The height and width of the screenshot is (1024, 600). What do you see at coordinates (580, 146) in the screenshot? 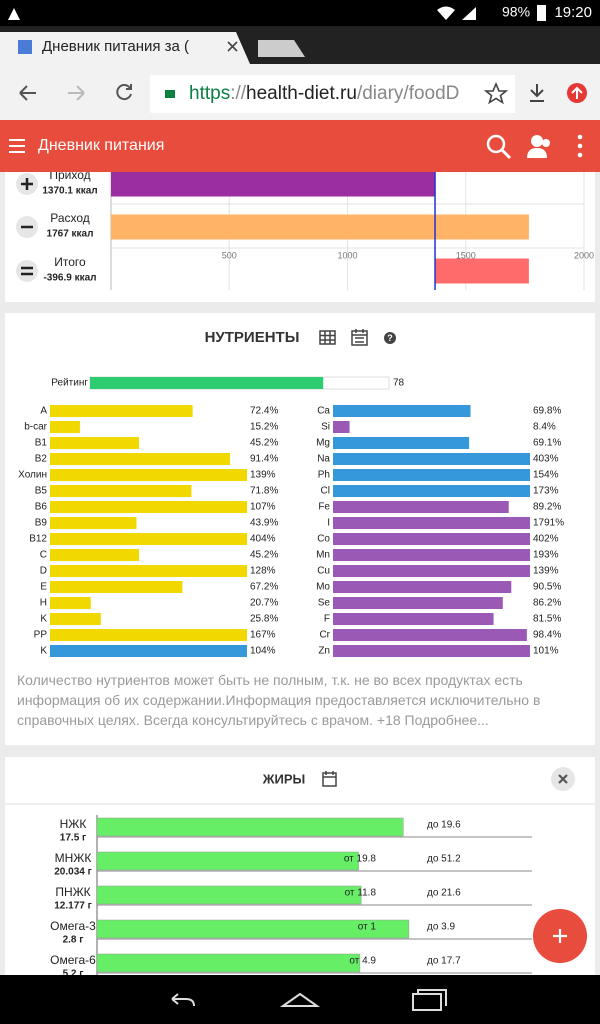
I see `more-button` at bounding box center [580, 146].